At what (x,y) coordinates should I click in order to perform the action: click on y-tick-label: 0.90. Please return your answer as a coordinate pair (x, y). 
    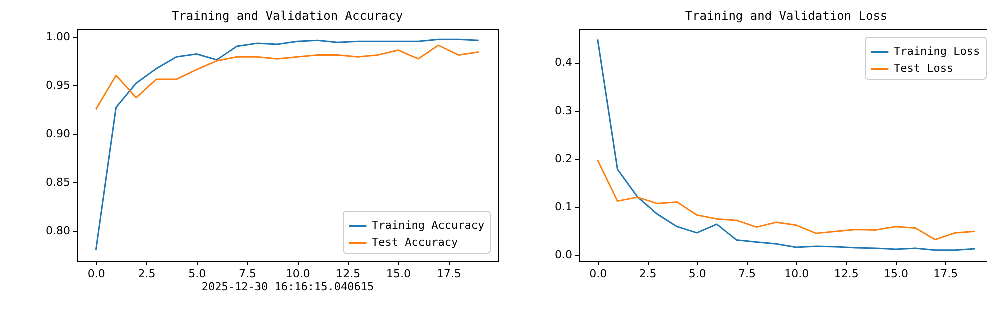
    Looking at the image, I should click on (58, 133).